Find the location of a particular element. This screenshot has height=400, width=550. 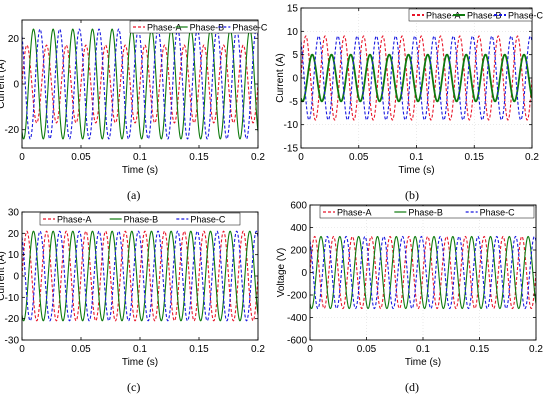

y-axis-label: Voltage (V) is located at coordinates (281, 272).